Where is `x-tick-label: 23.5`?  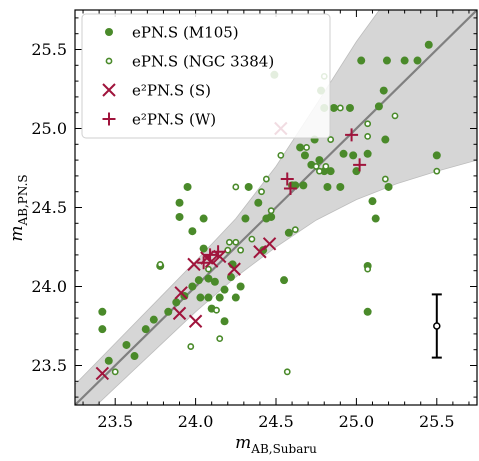
x-tick-label: 23.5 is located at coordinates (115, 421).